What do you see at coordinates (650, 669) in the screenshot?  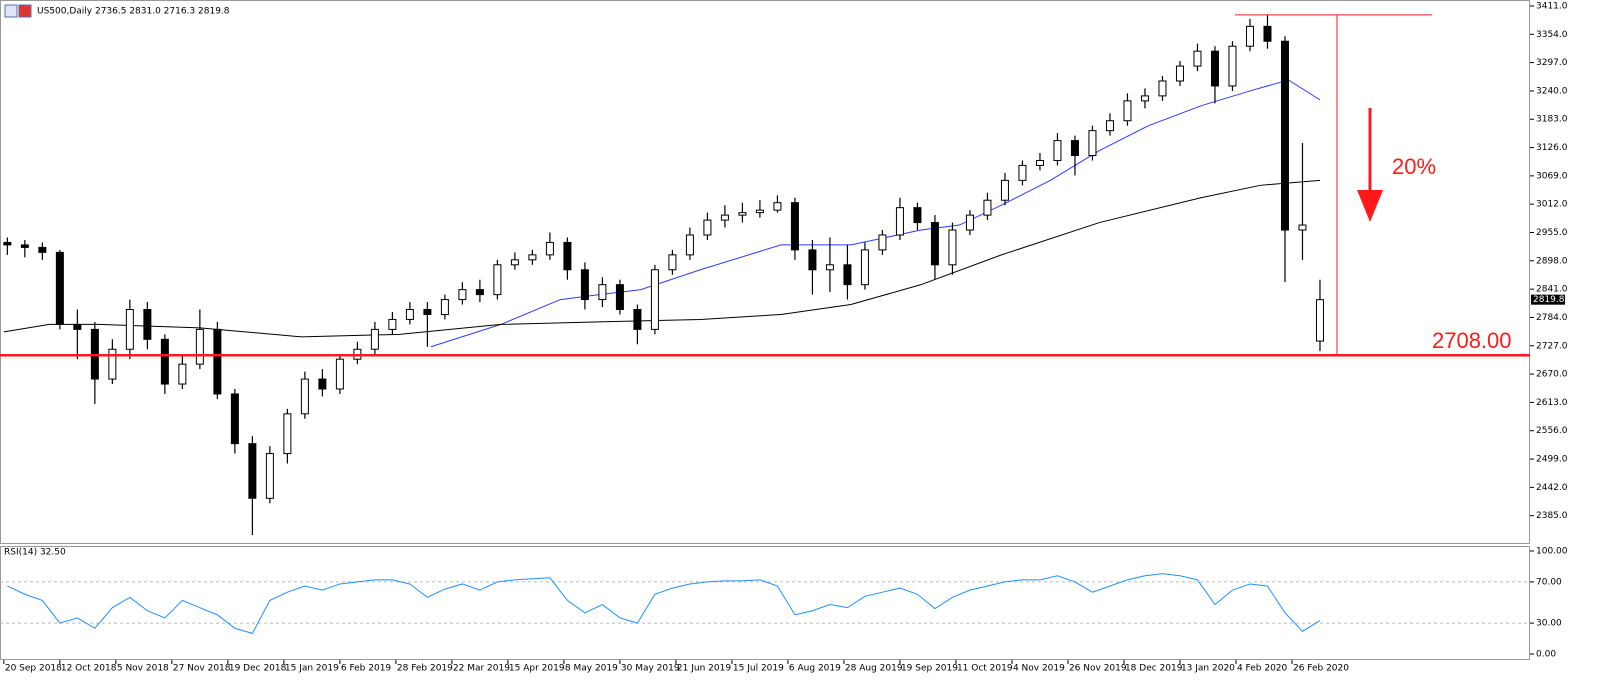 I see `x-tick-label: 30 May 2019` at bounding box center [650, 669].